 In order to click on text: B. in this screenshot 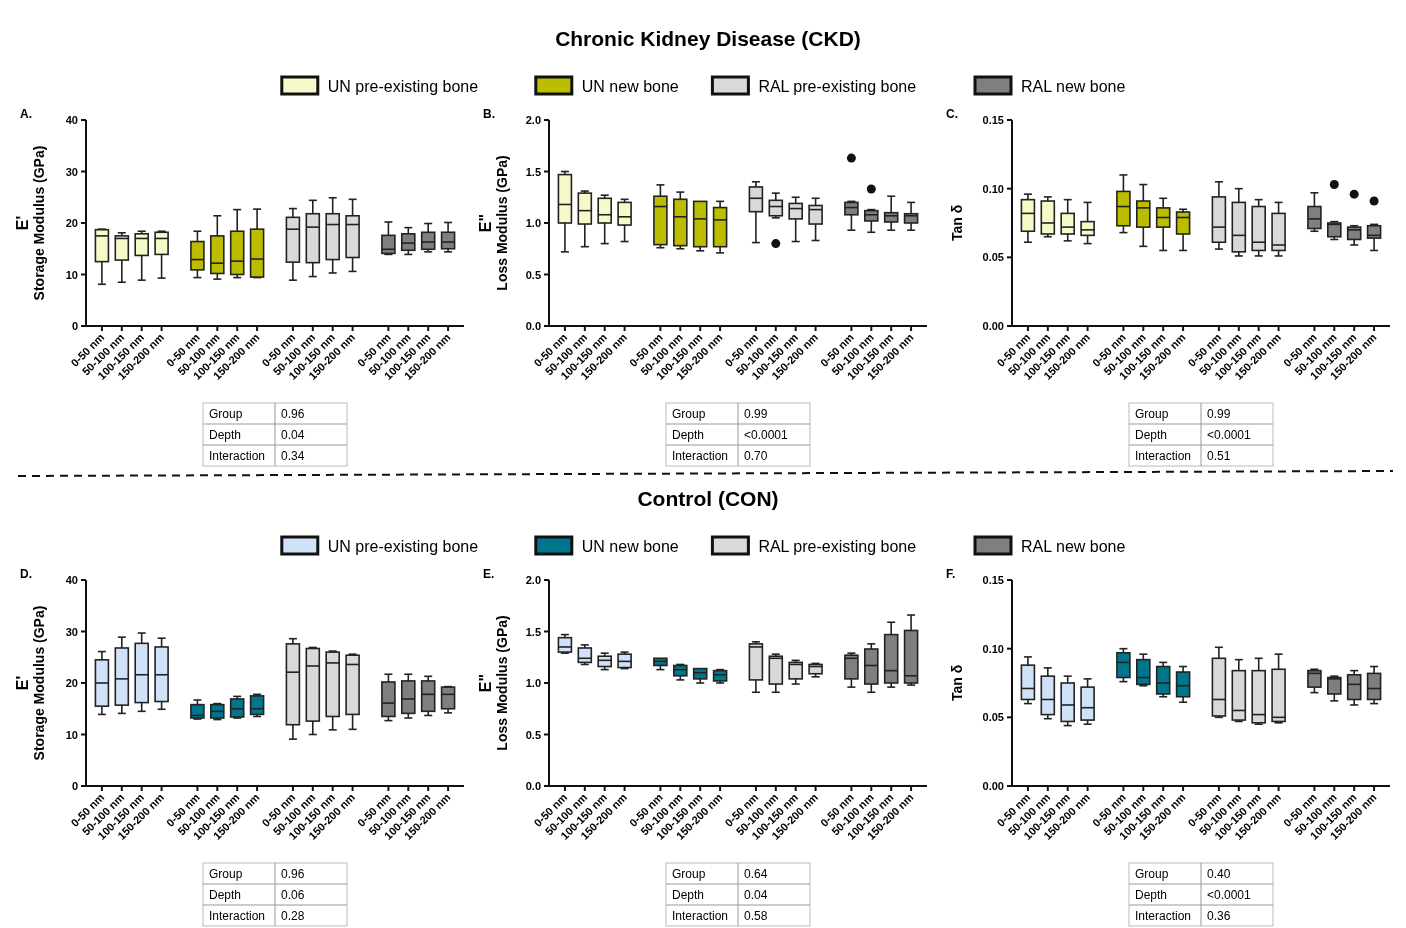, I will do `click(489, 114)`.